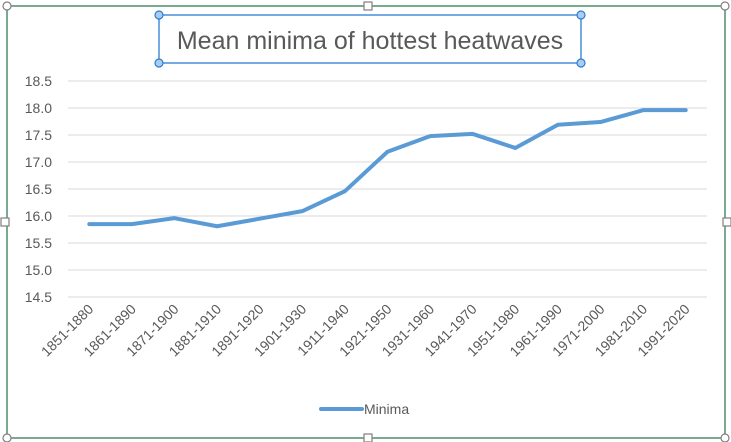 This screenshot has width=731, height=442. I want to click on y-tick-label: 16.0, so click(38, 216).